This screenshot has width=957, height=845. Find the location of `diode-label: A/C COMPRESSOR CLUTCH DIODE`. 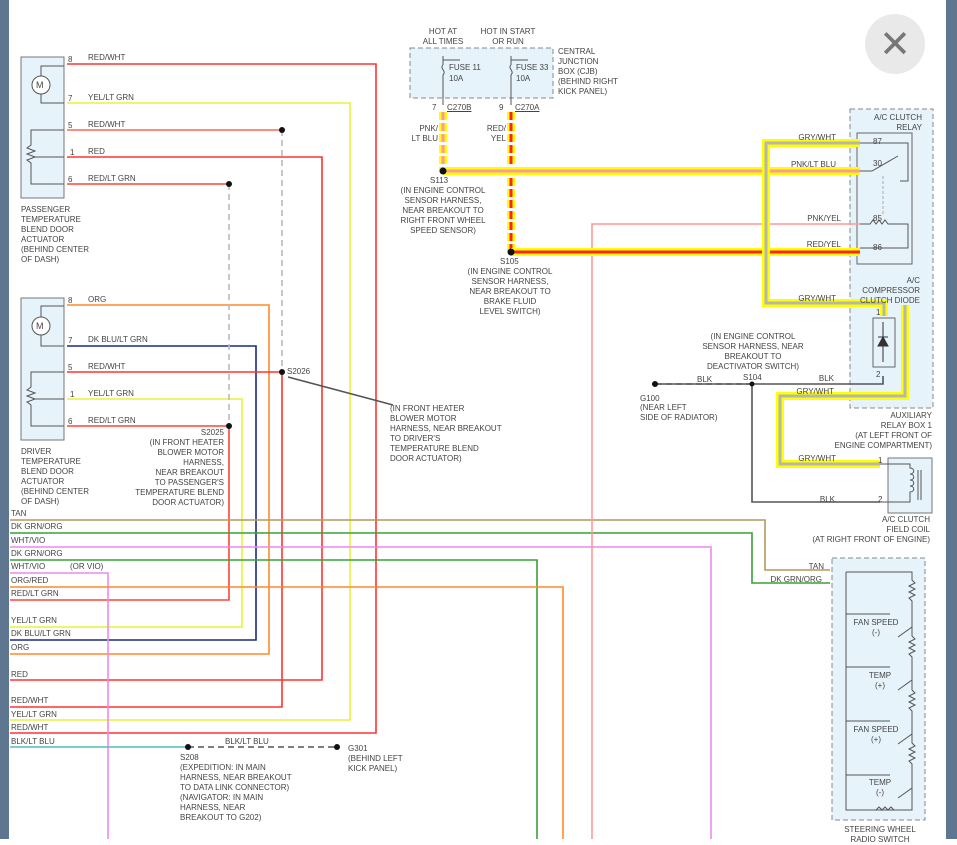

diode-label: A/C COMPRESSOR CLUTCH DIODE is located at coordinates (889, 290).